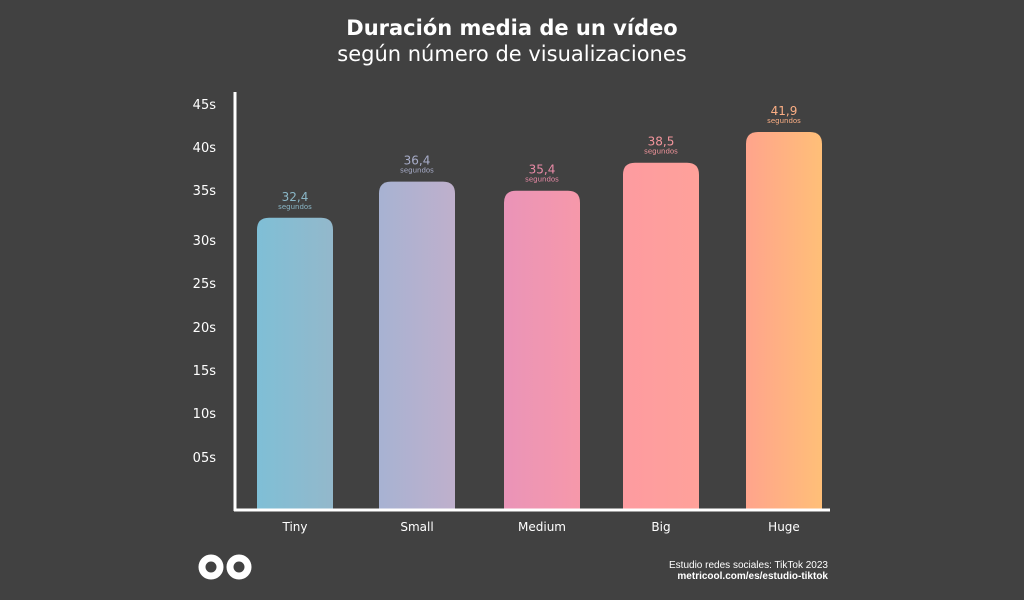  What do you see at coordinates (205, 284) in the screenshot?
I see `y-tick-label: 25s` at bounding box center [205, 284].